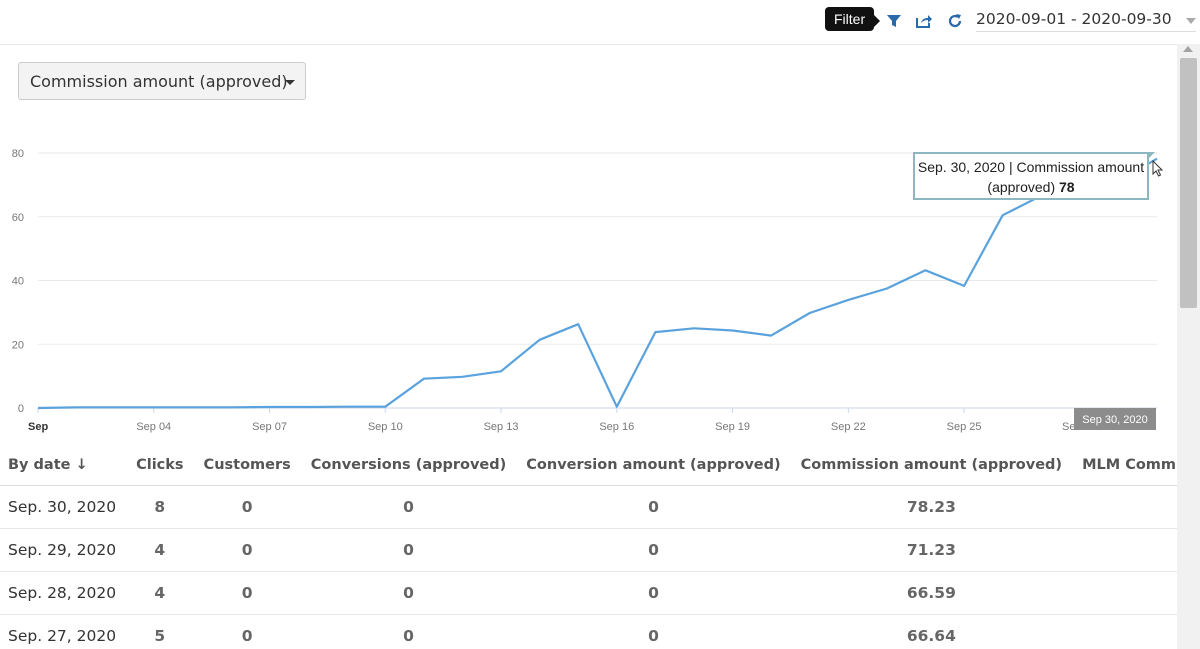 The image size is (1200, 649). I want to click on column-header-conversions: Conversions (approved), so click(408, 465).